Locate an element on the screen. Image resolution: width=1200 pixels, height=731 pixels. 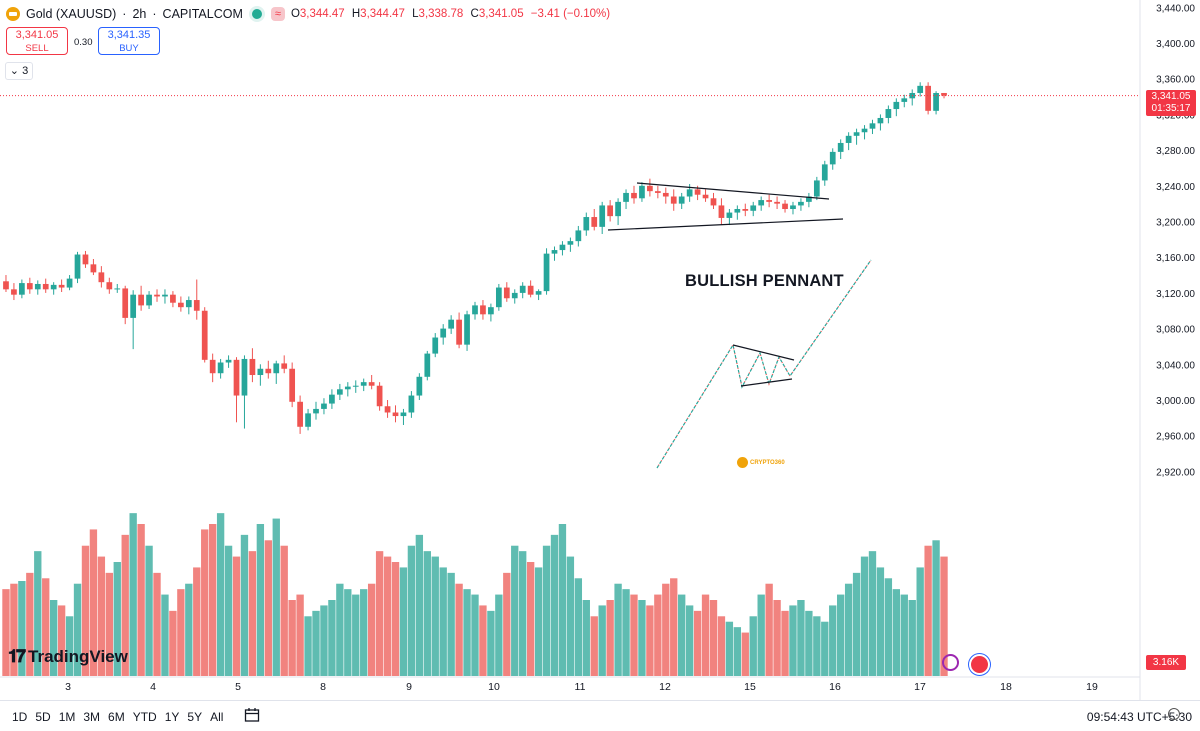
x-tick-label: 18 is located at coordinates (1006, 687).